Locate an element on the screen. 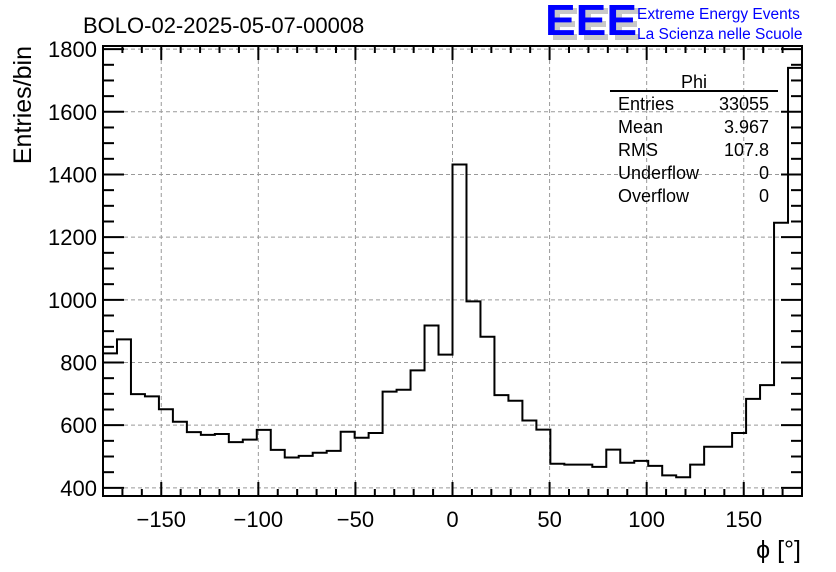 This screenshot has height=572, width=836. logo-line2: La Scienza nelle Scuole is located at coordinates (719, 34).